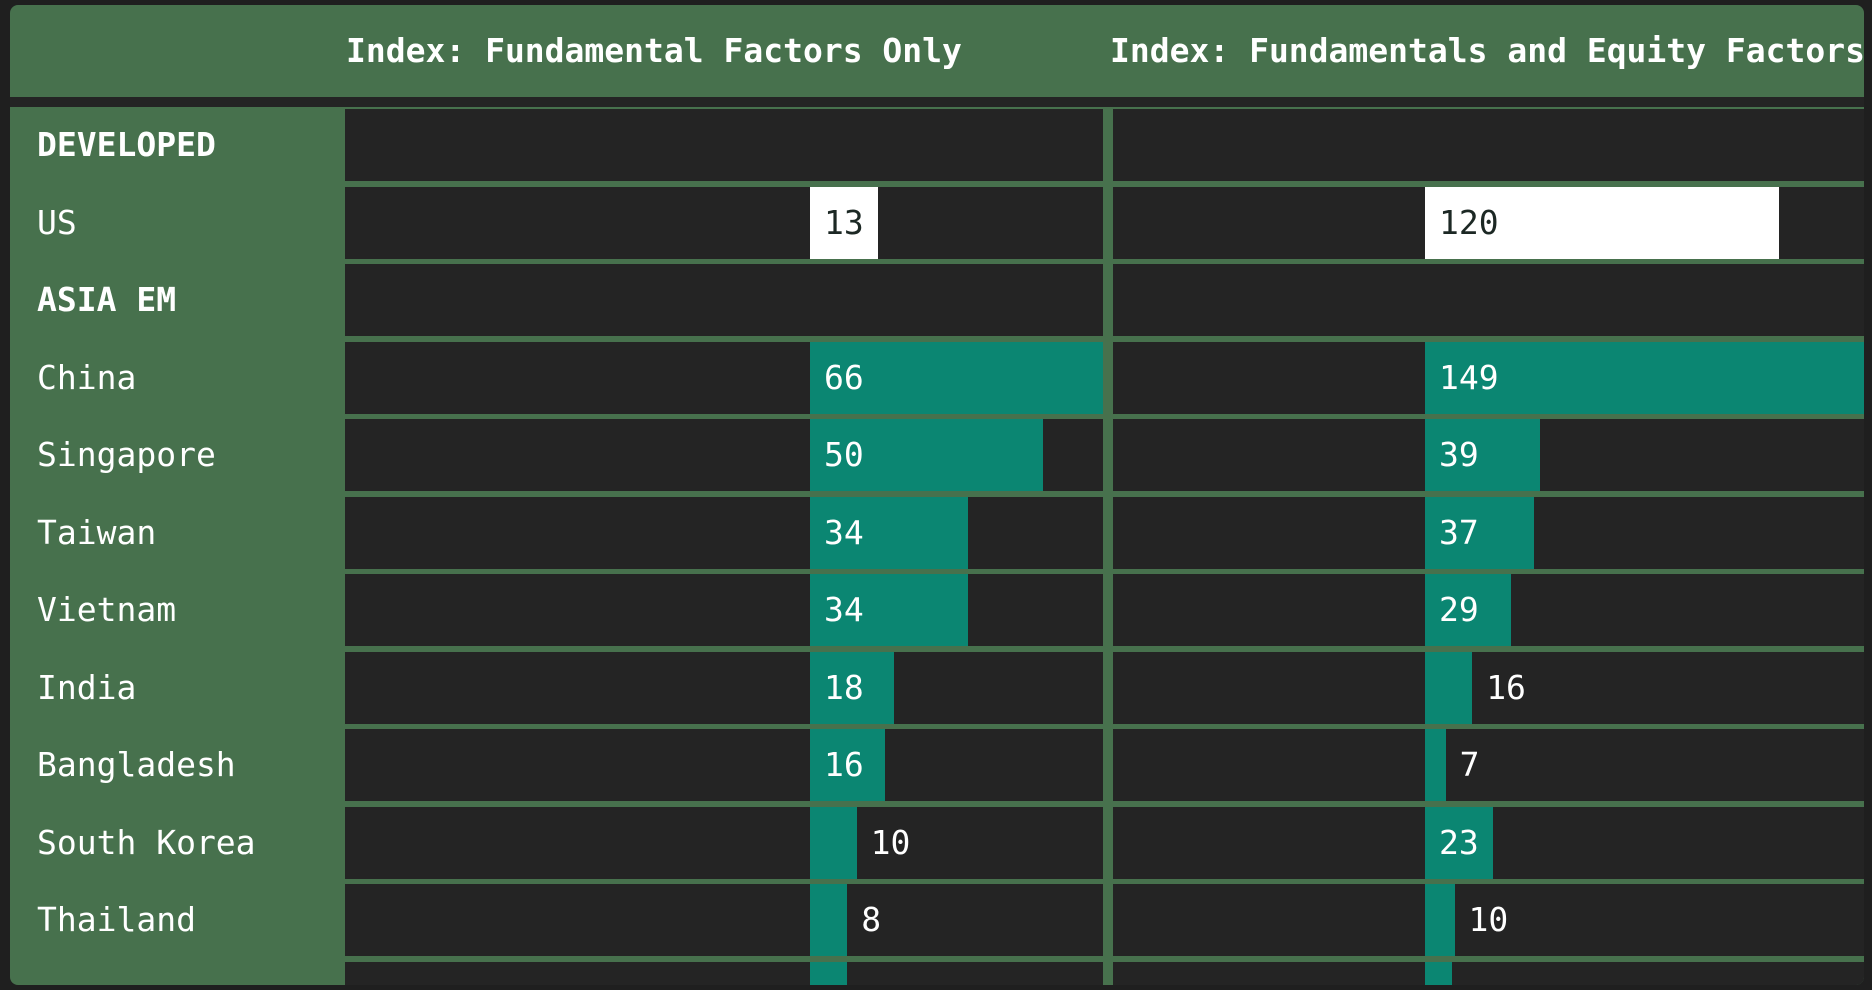 The height and width of the screenshot is (990, 1872). I want to click on bar-track-india-right: 16, so click(1488, 687).